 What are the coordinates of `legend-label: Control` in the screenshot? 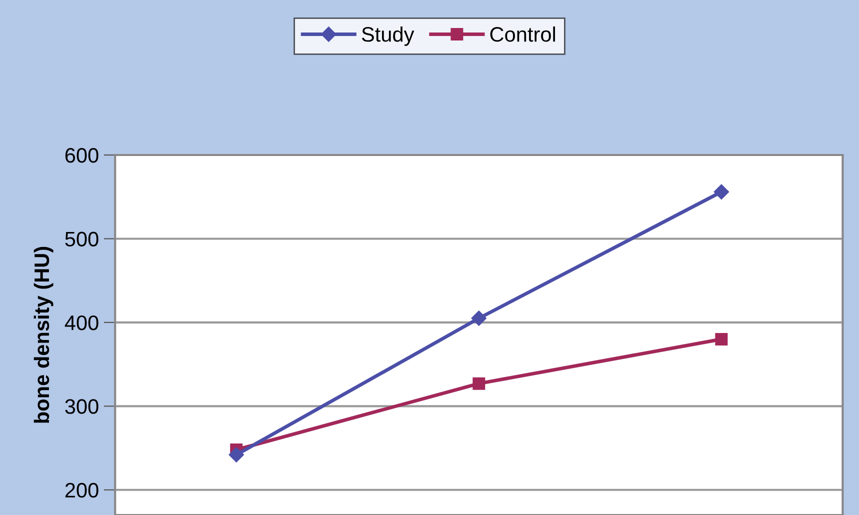 It's located at (522, 34).